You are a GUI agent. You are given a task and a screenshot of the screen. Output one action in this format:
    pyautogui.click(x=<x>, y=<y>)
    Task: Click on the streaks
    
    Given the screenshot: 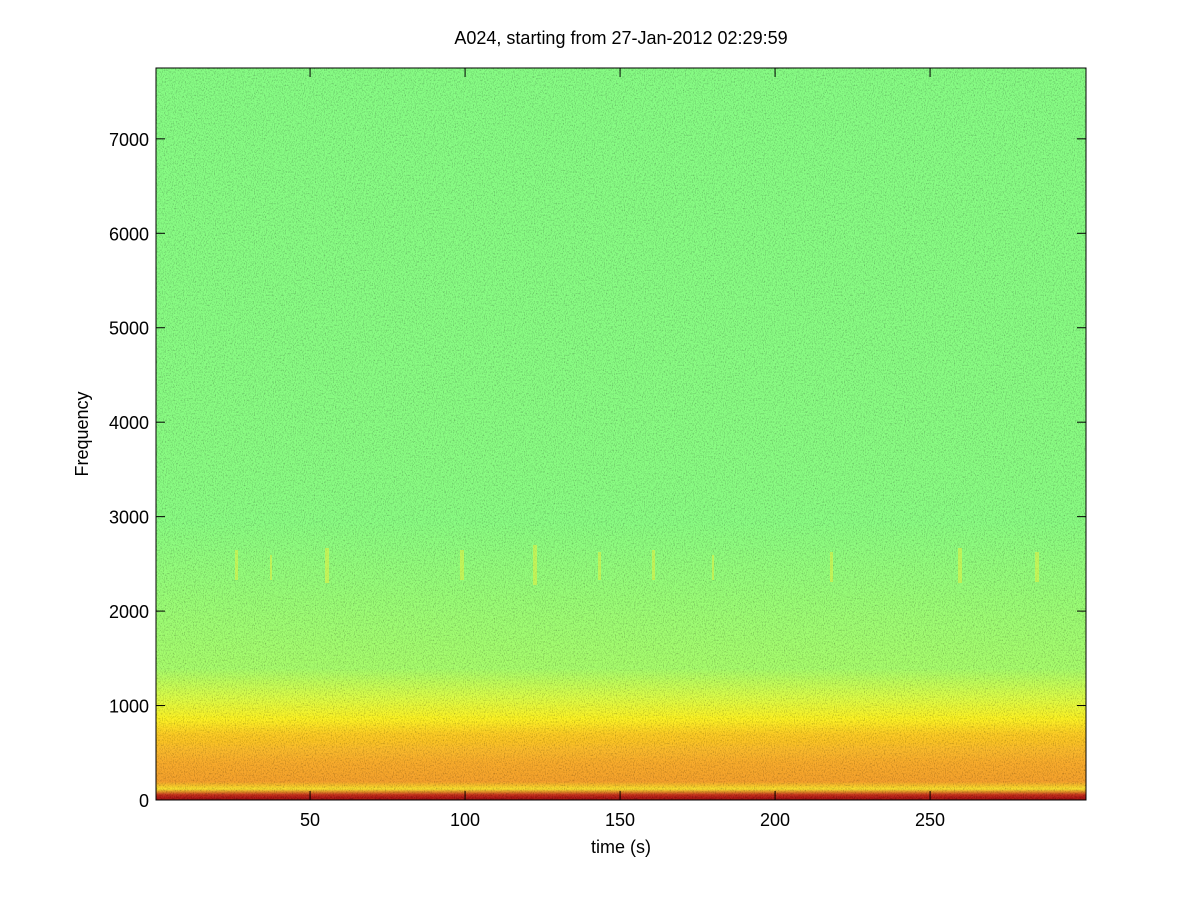 What is the action you would take?
    pyautogui.click(x=637, y=565)
    